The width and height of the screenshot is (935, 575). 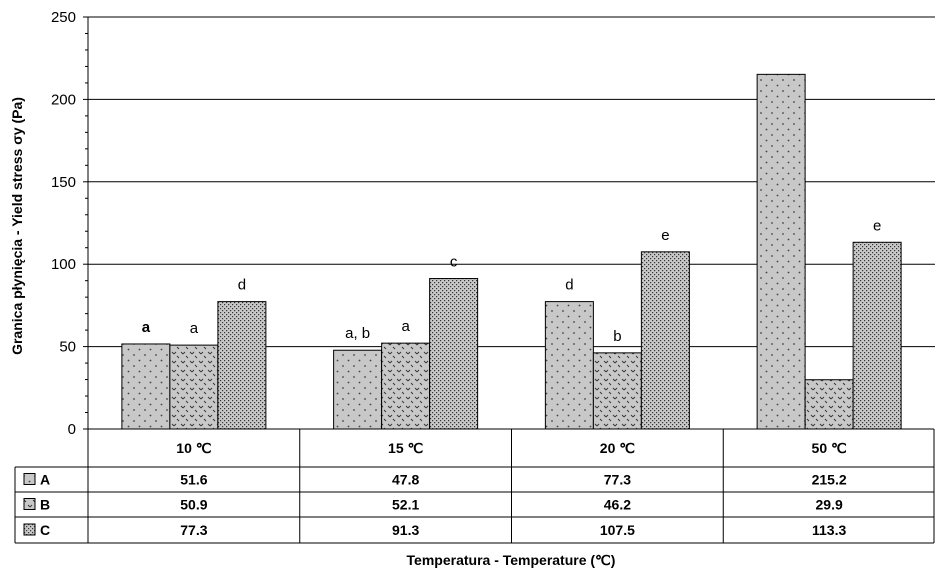 What do you see at coordinates (17, 226) in the screenshot?
I see `y-axis-title: Granica płynięcia - Yield stress σy (Pa)` at bounding box center [17, 226].